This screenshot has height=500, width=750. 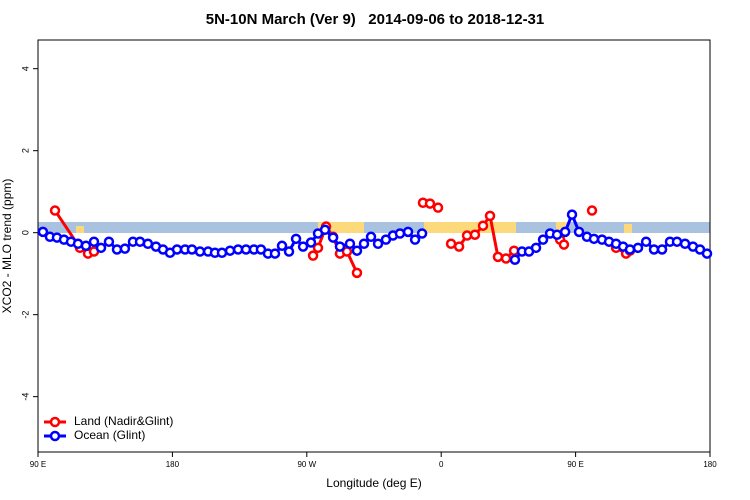 I want to click on x-tick-label: 0, so click(x=441, y=464).